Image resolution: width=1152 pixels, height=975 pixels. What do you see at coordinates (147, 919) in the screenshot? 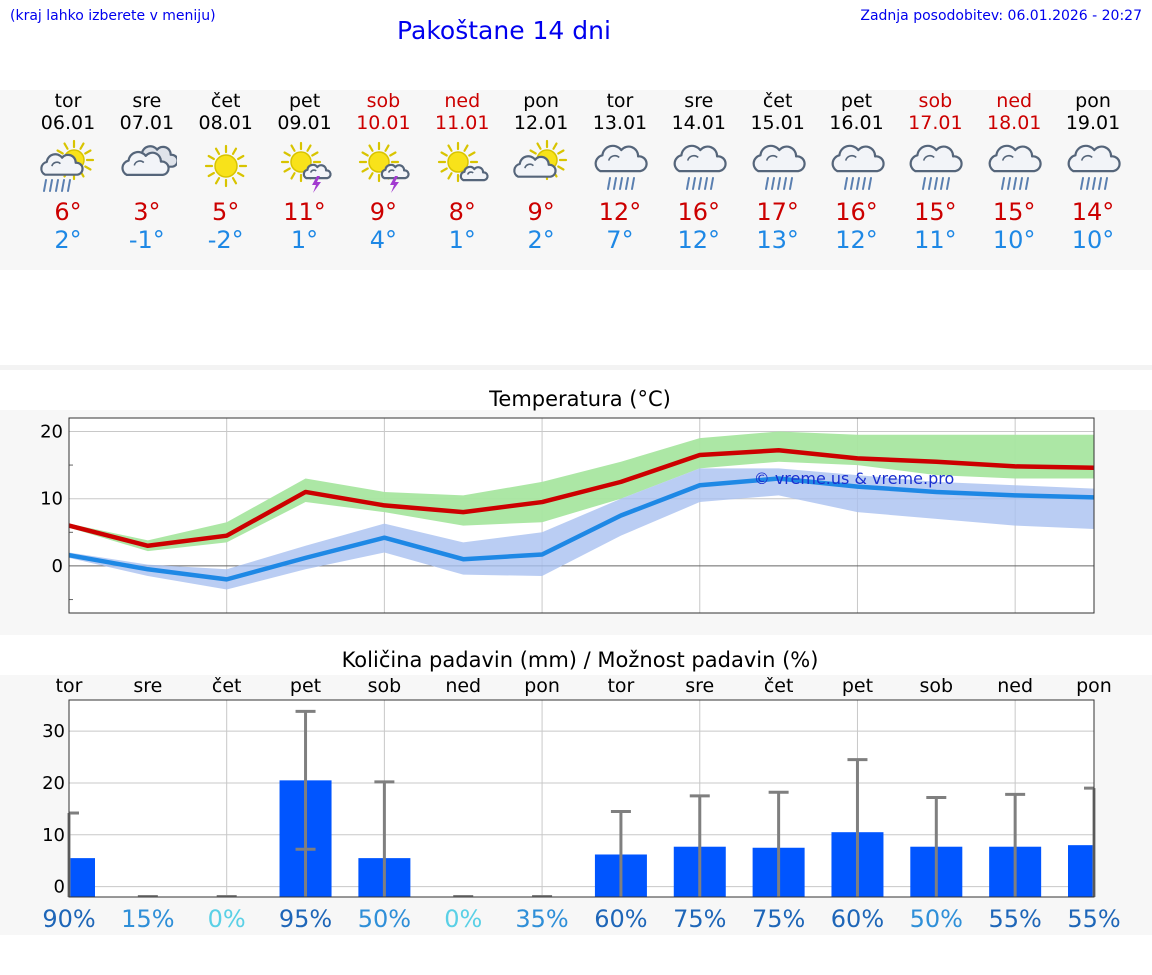
I see `precip-probability: 15%` at bounding box center [147, 919].